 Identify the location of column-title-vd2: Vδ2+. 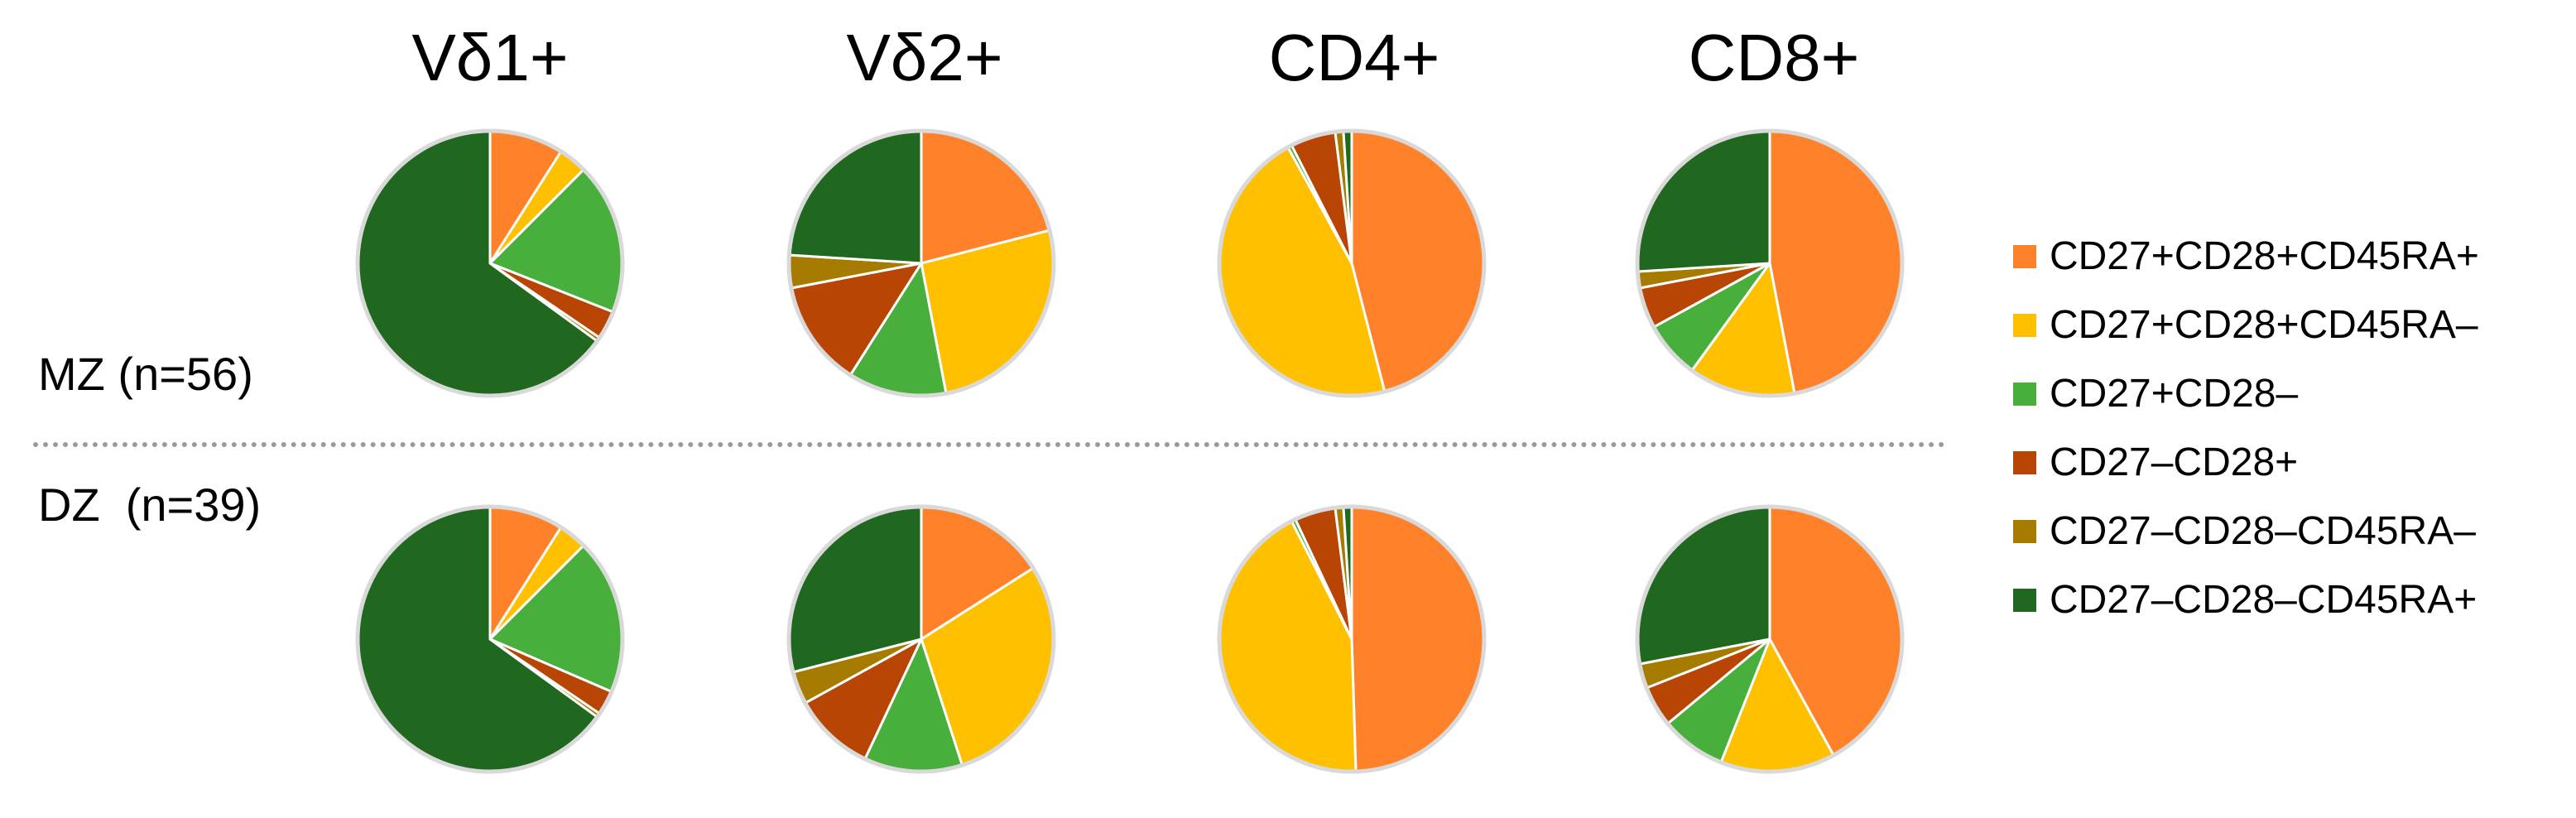
(924, 57).